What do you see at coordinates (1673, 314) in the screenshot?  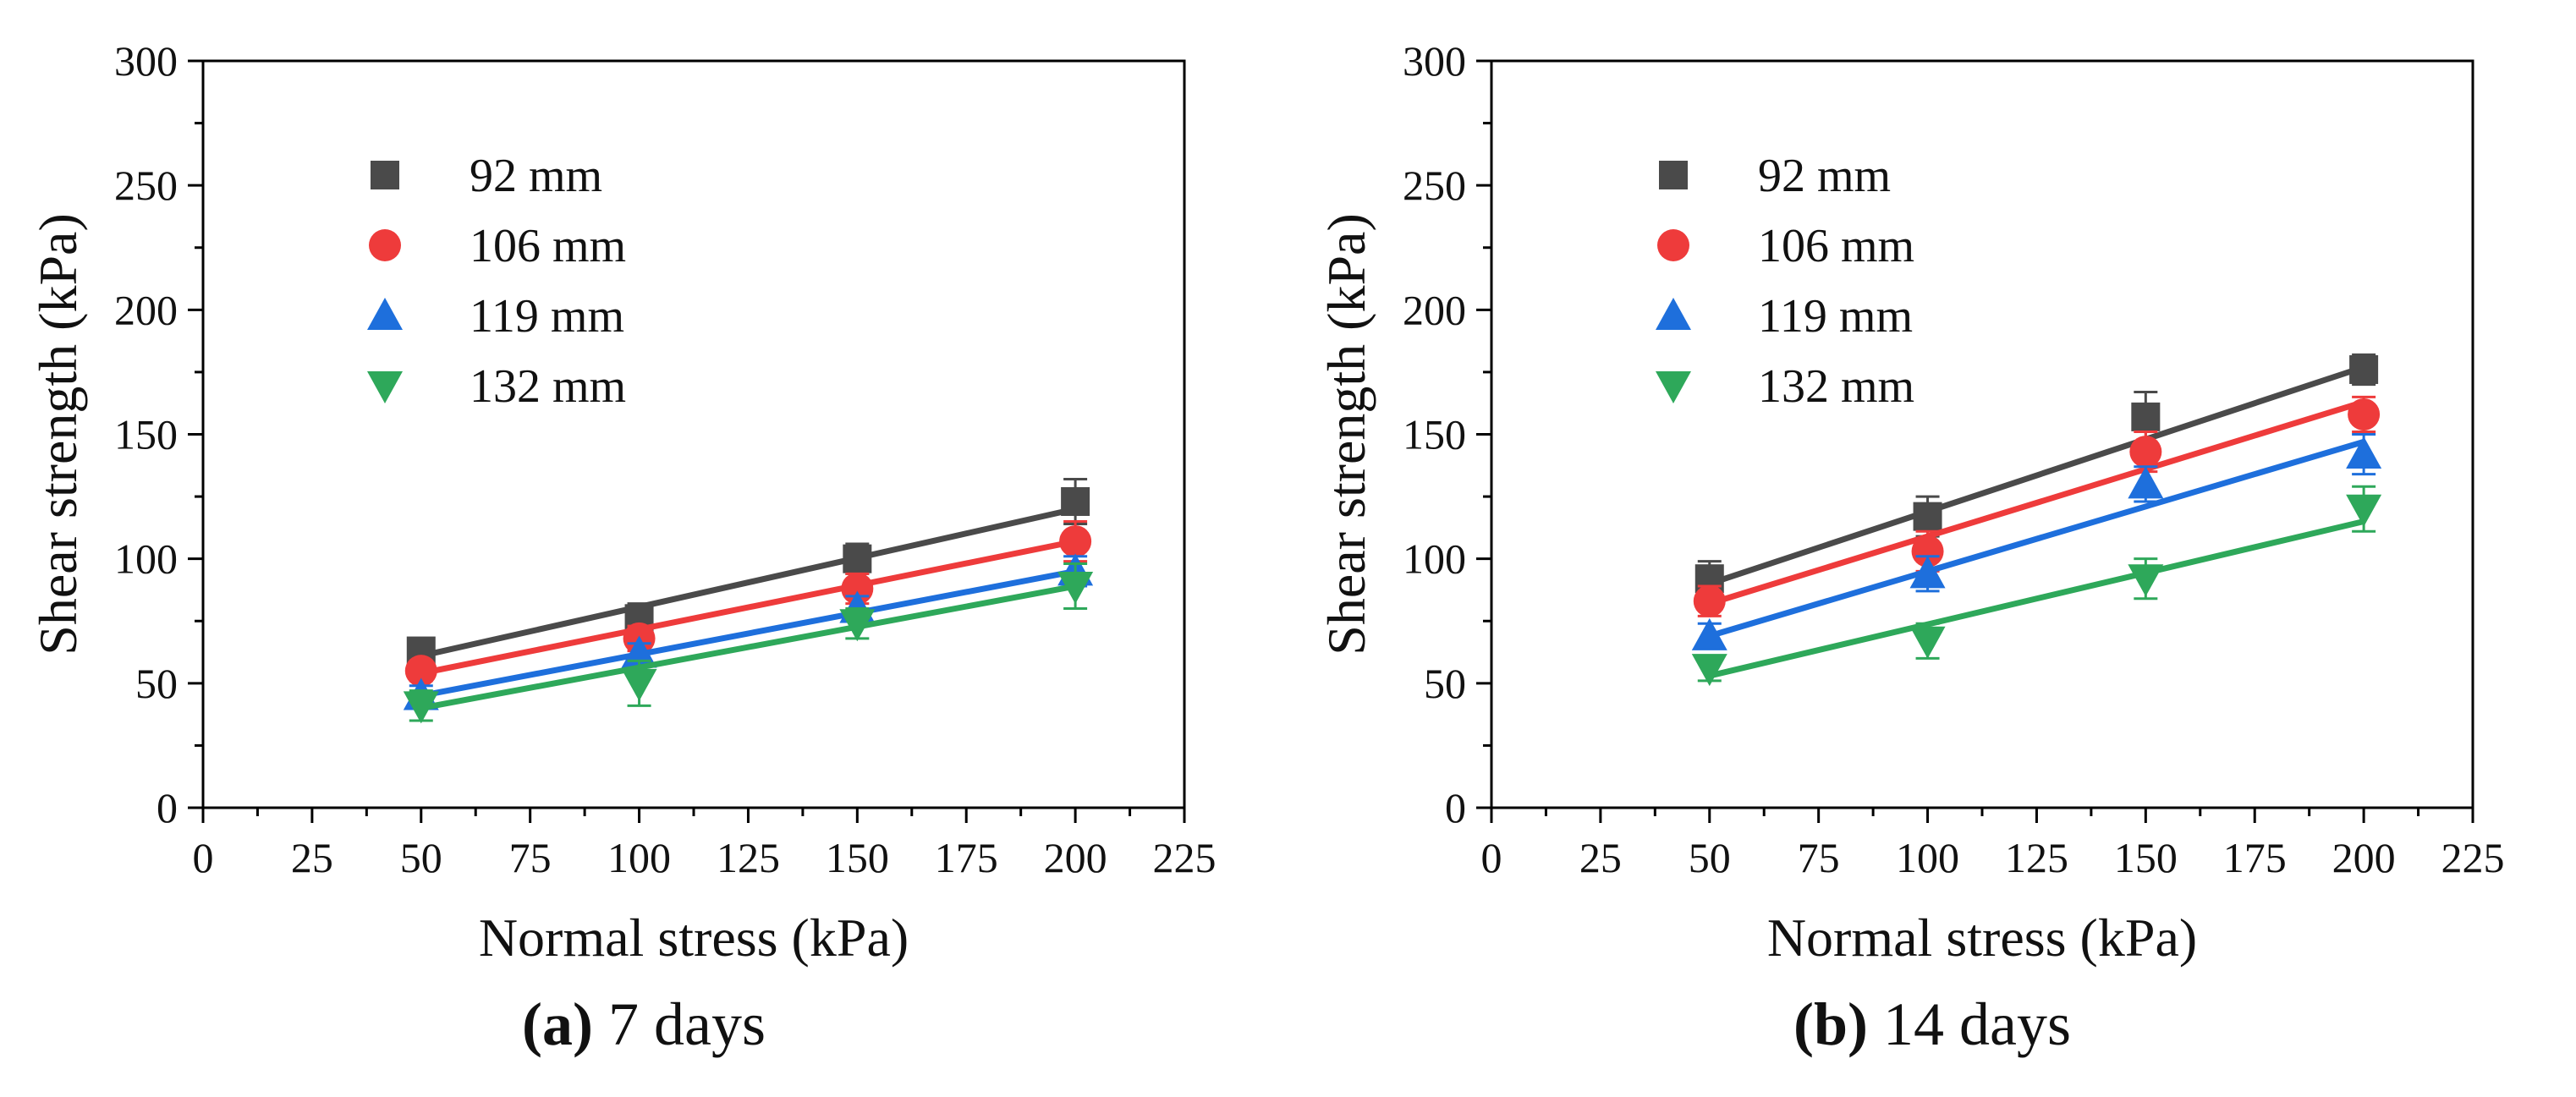 I see `legend-marker-2-b` at bounding box center [1673, 314].